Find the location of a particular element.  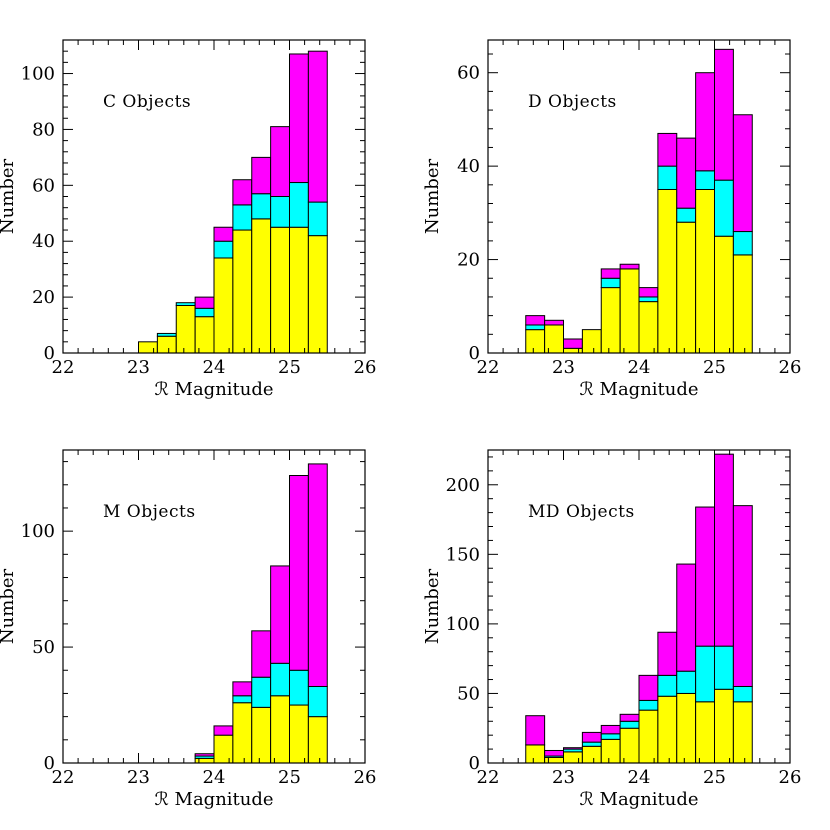

y-tick-label: 20 is located at coordinates (43, 297).